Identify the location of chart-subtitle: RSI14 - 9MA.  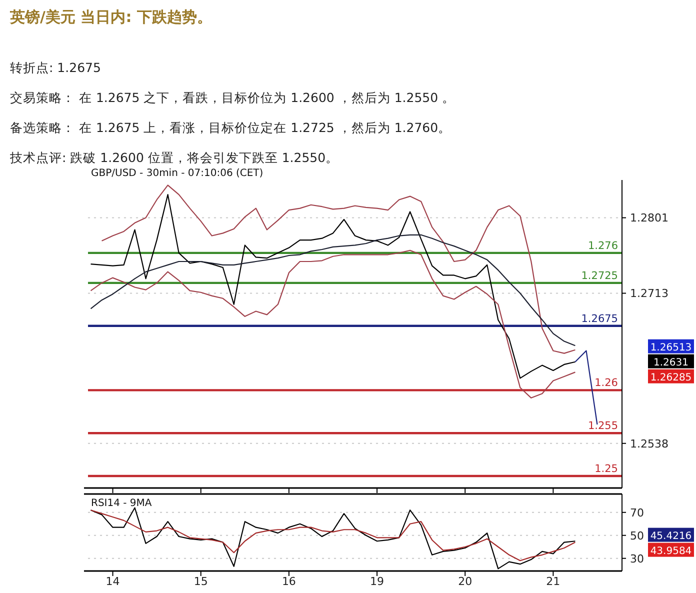
(121, 503).